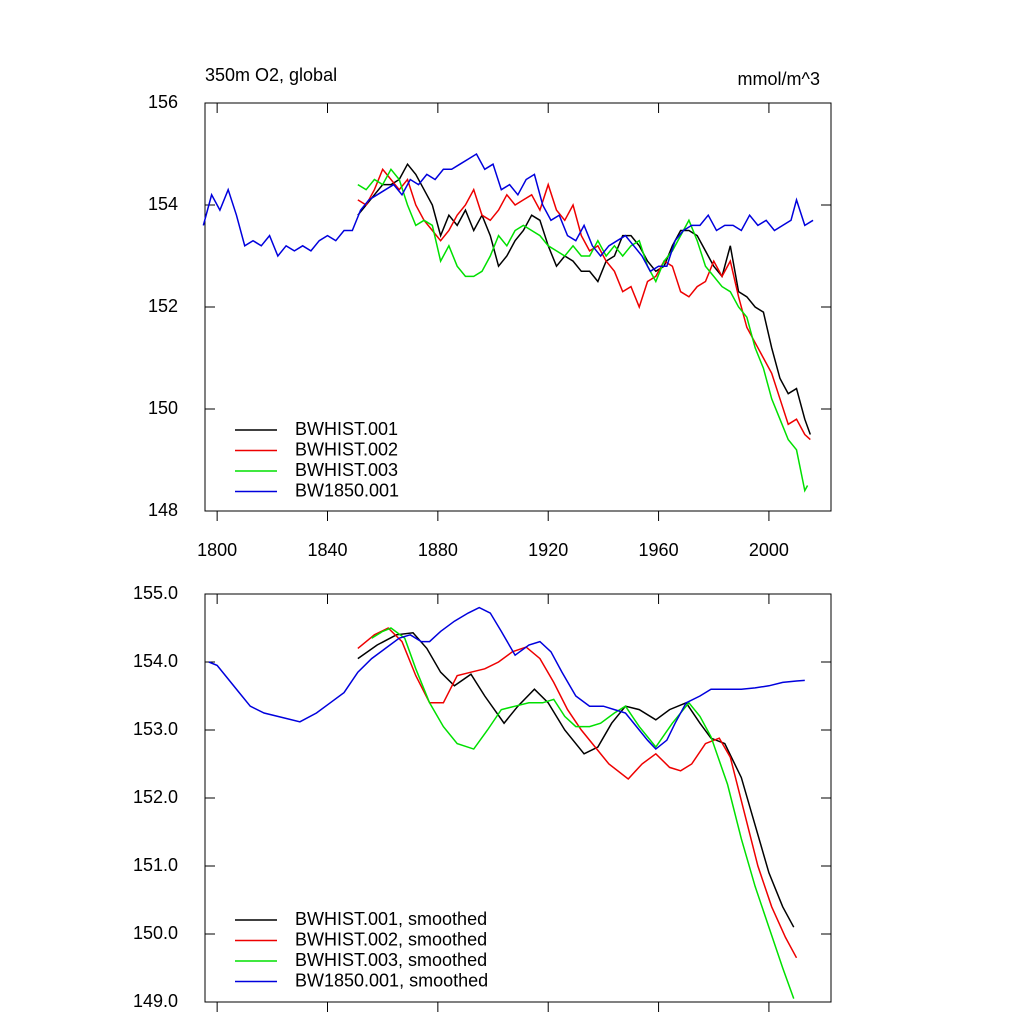 Image resolution: width=1024 pixels, height=1024 pixels. Describe the element at coordinates (217, 550) in the screenshot. I see `x-tick-label: 1800` at that location.